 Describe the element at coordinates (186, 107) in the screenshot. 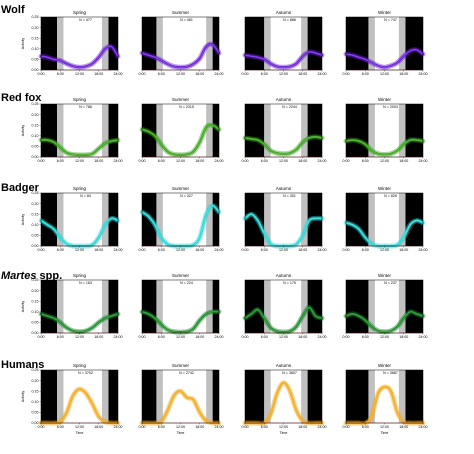

I see `sample-size-label: N = 2315` at that location.